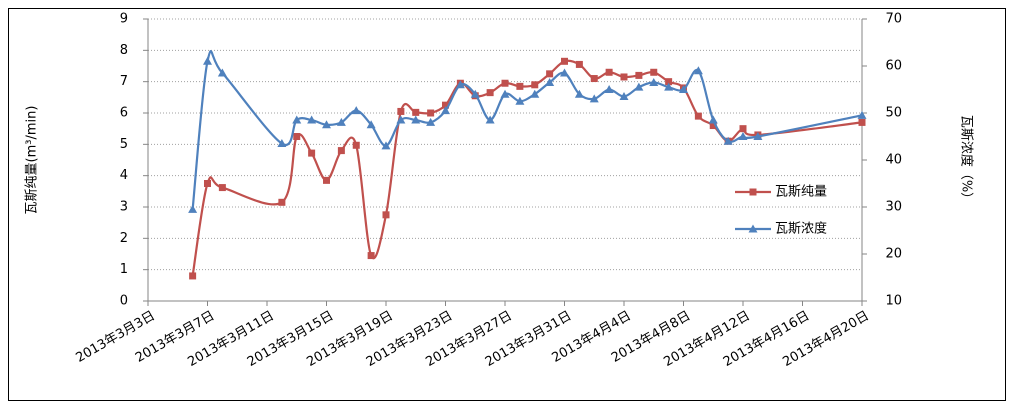 The height and width of the screenshot is (409, 1015). Describe the element at coordinates (893, 160) in the screenshot. I see `y2-tick-label: 40` at that location.